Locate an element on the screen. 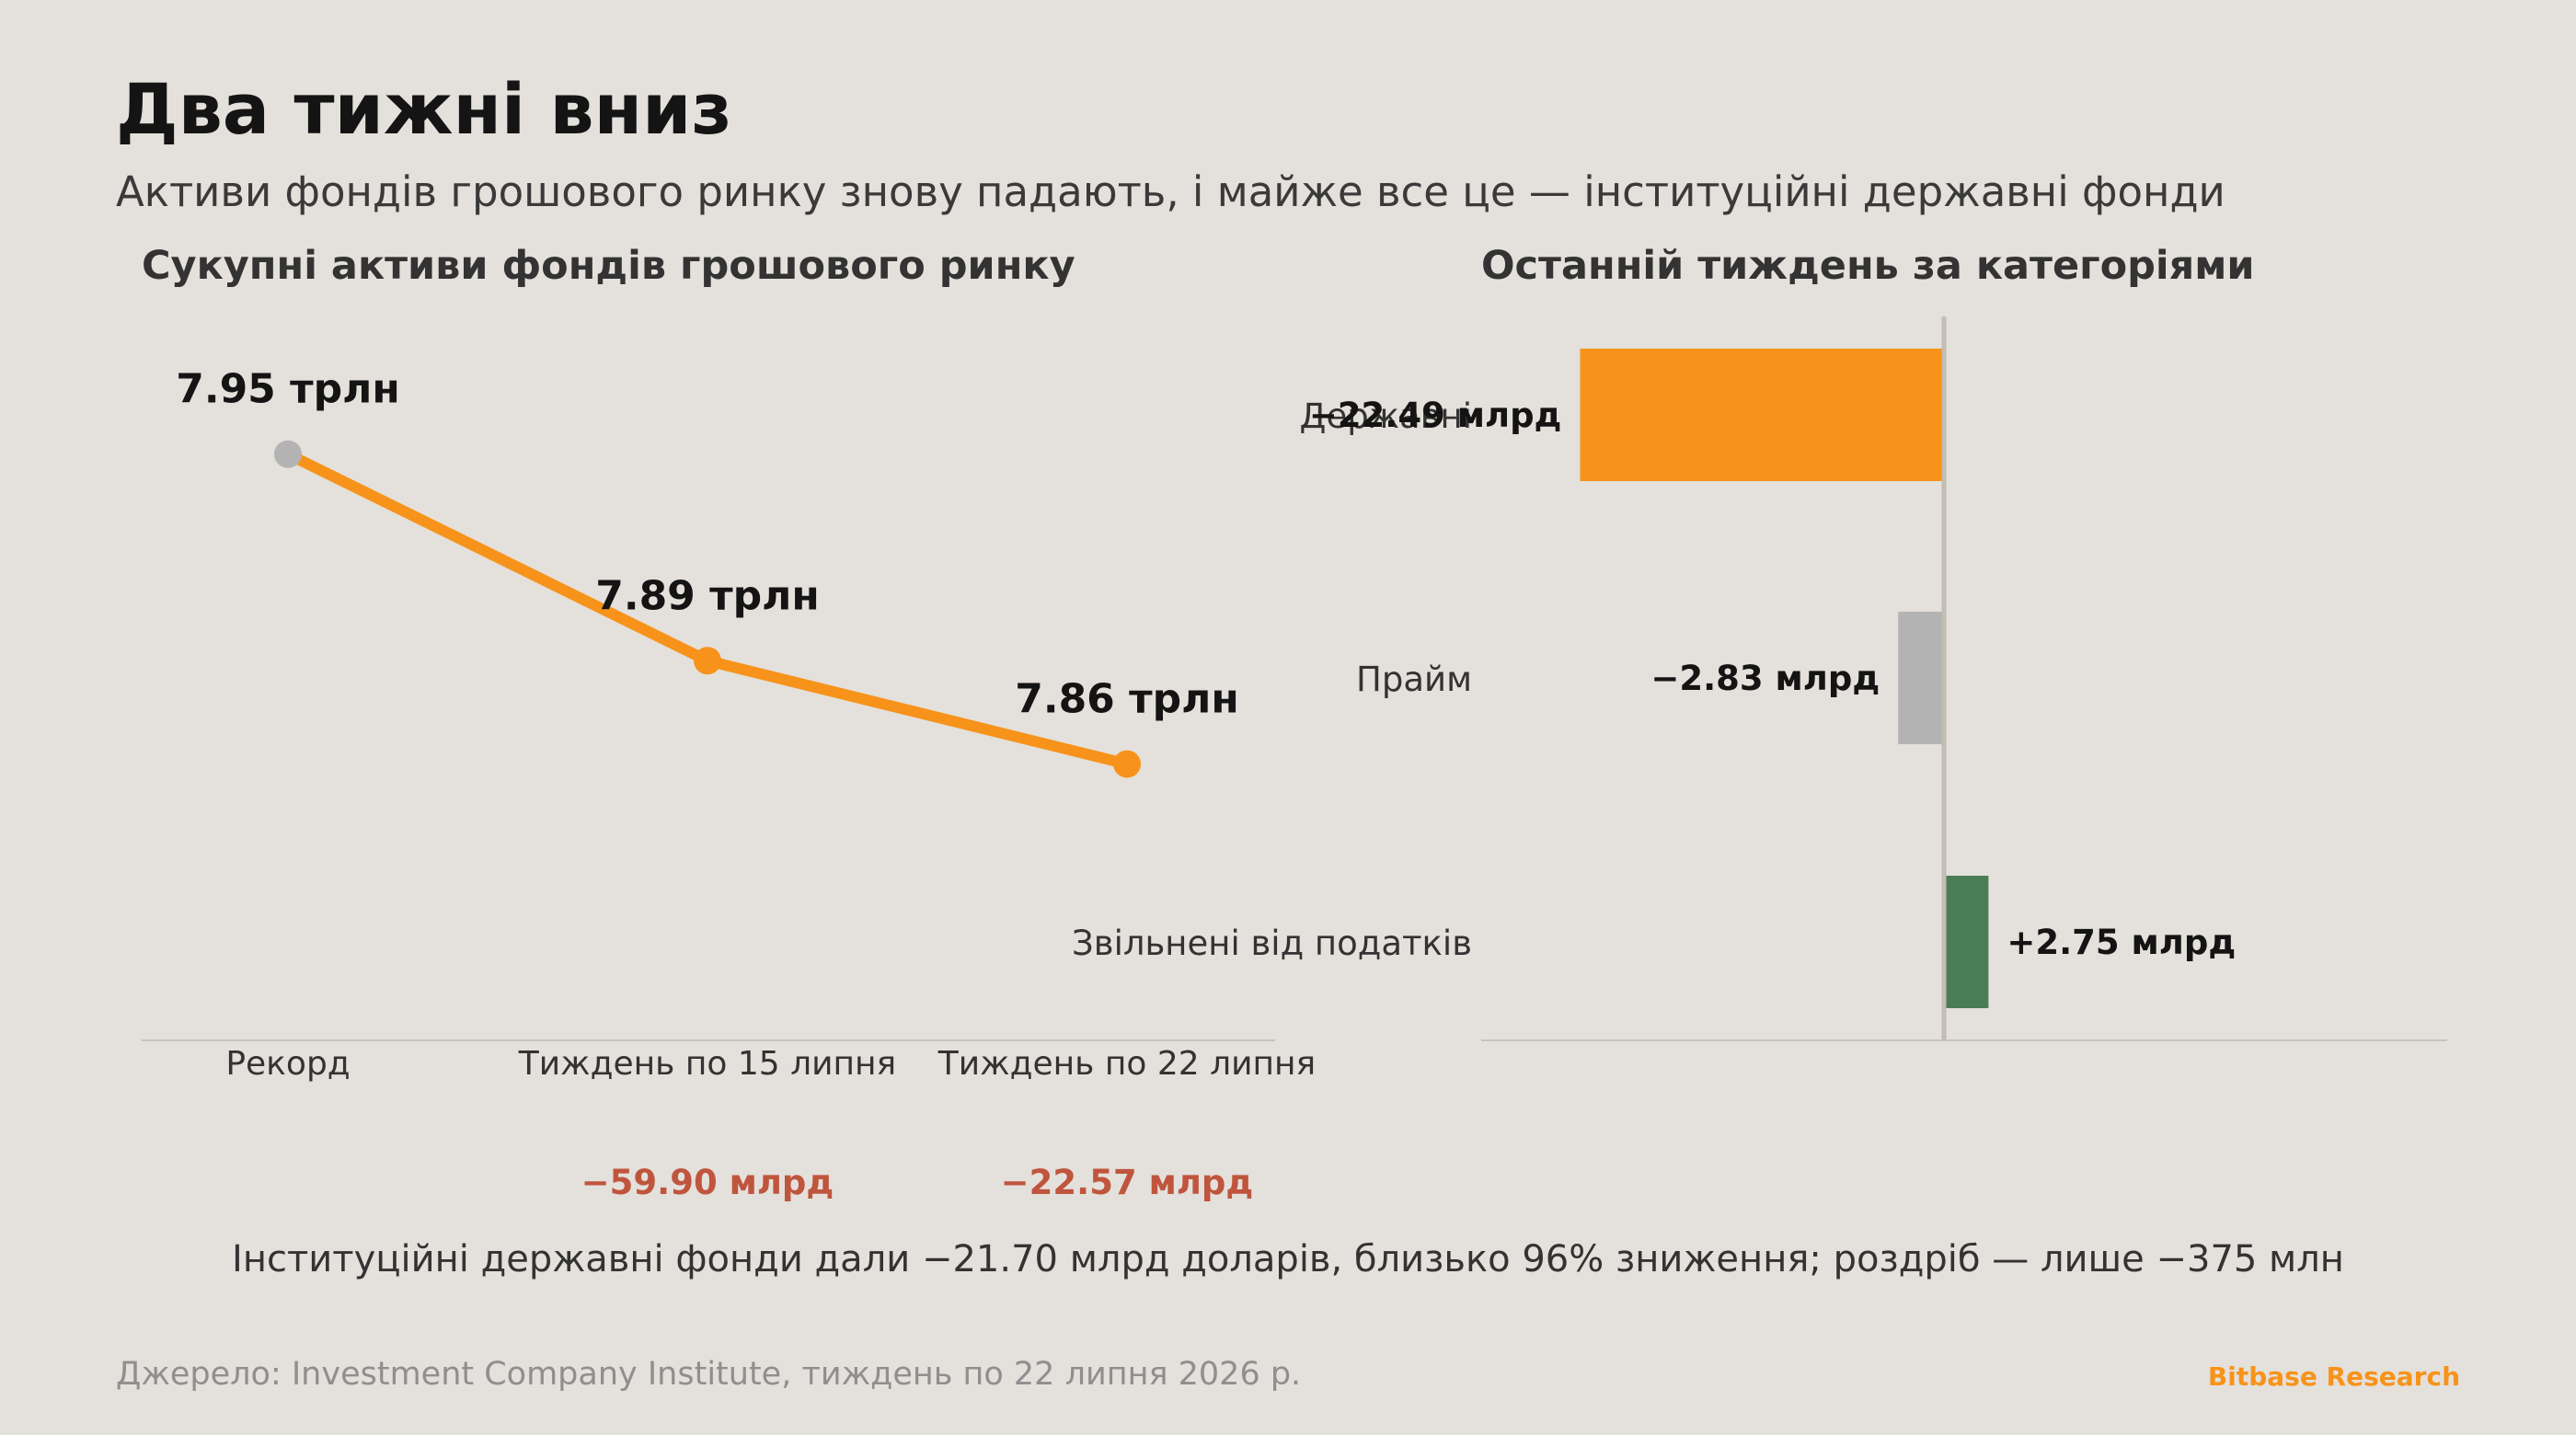 The width and height of the screenshot is (2576, 1435). page-title: Два тижні вниз is located at coordinates (424, 109).